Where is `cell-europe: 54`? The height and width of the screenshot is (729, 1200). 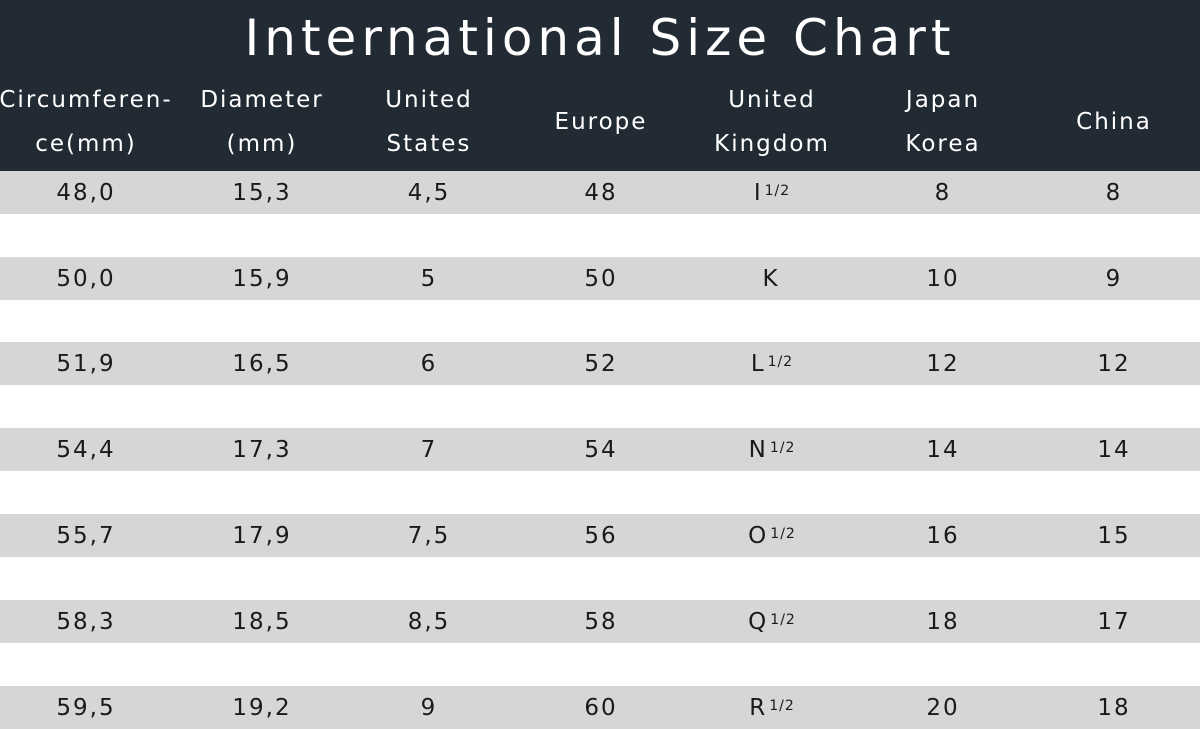
cell-europe: 54 is located at coordinates (601, 449).